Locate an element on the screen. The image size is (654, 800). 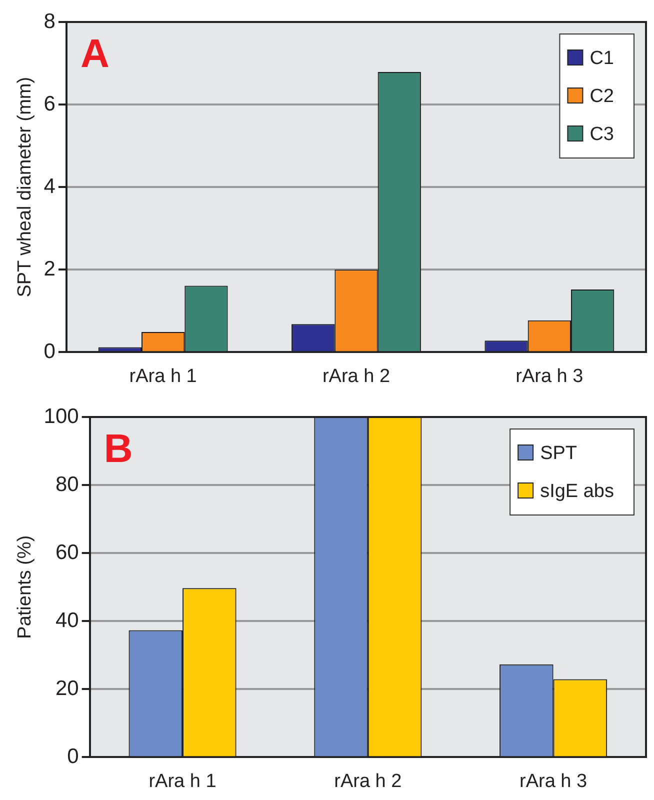
y-tick-label: 6 is located at coordinates (50, 104).